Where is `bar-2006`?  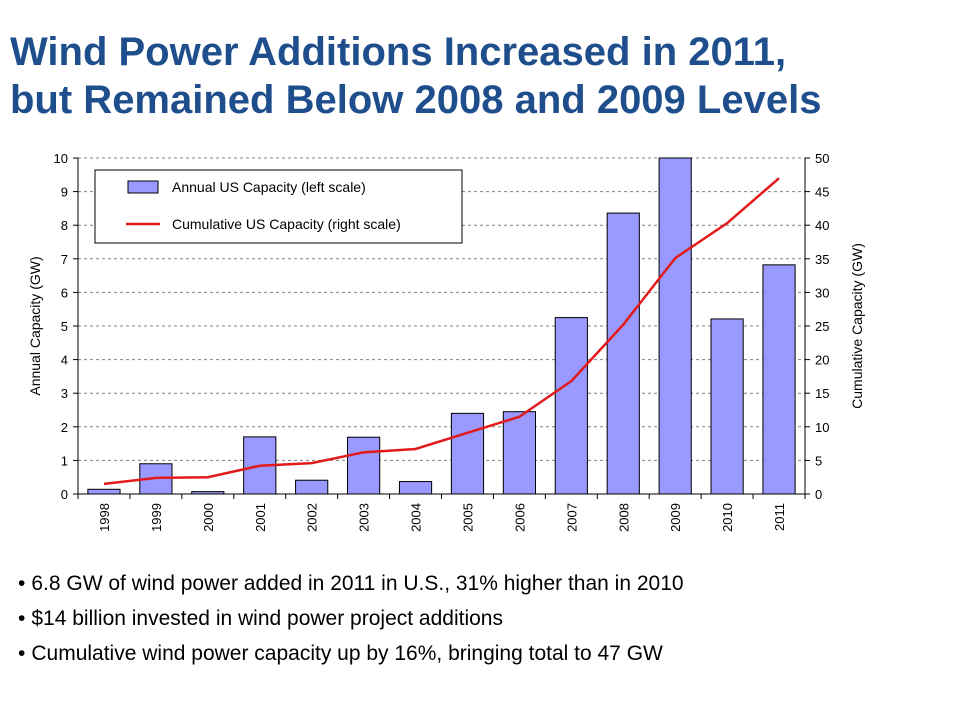 bar-2006 is located at coordinates (519, 453).